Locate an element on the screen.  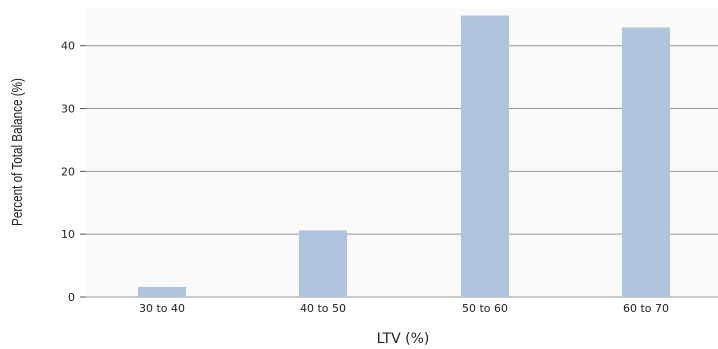
y-axis-ticks: 0 10 20 30 40 is located at coordinates (73, 172).